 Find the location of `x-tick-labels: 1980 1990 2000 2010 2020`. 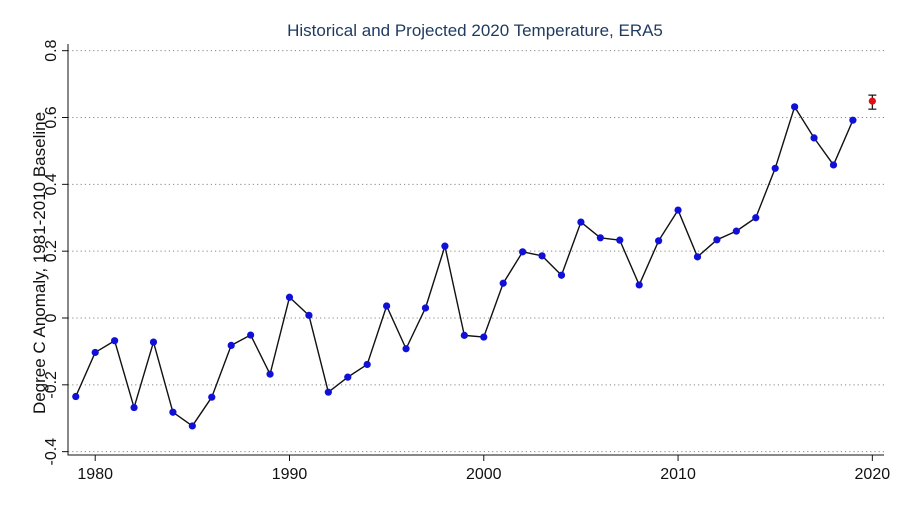

x-tick-labels: 1980 1990 2000 2010 2020 is located at coordinates (483, 474).